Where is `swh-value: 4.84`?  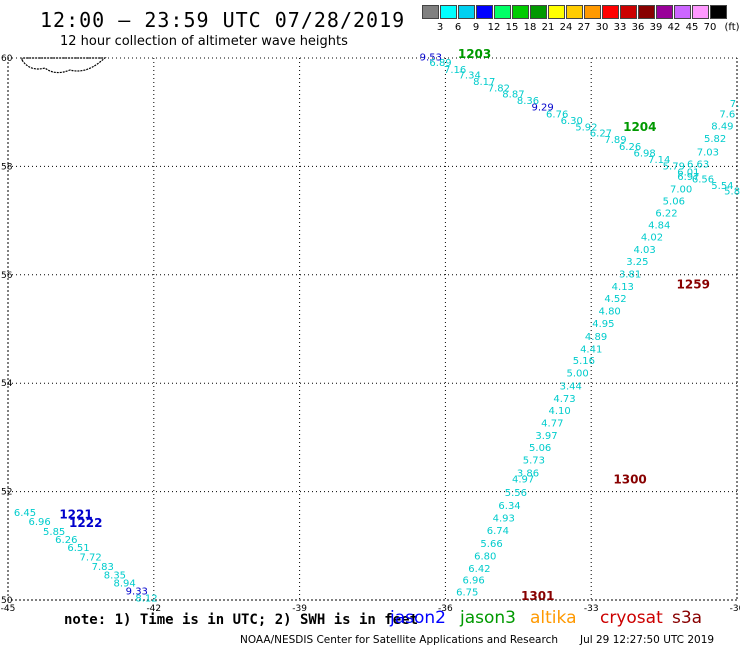
swh-value: 4.84 is located at coordinates (659, 226).